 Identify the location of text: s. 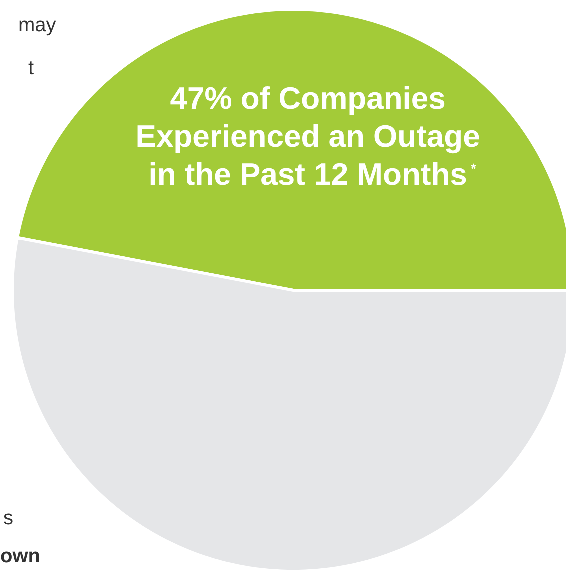
(9, 519).